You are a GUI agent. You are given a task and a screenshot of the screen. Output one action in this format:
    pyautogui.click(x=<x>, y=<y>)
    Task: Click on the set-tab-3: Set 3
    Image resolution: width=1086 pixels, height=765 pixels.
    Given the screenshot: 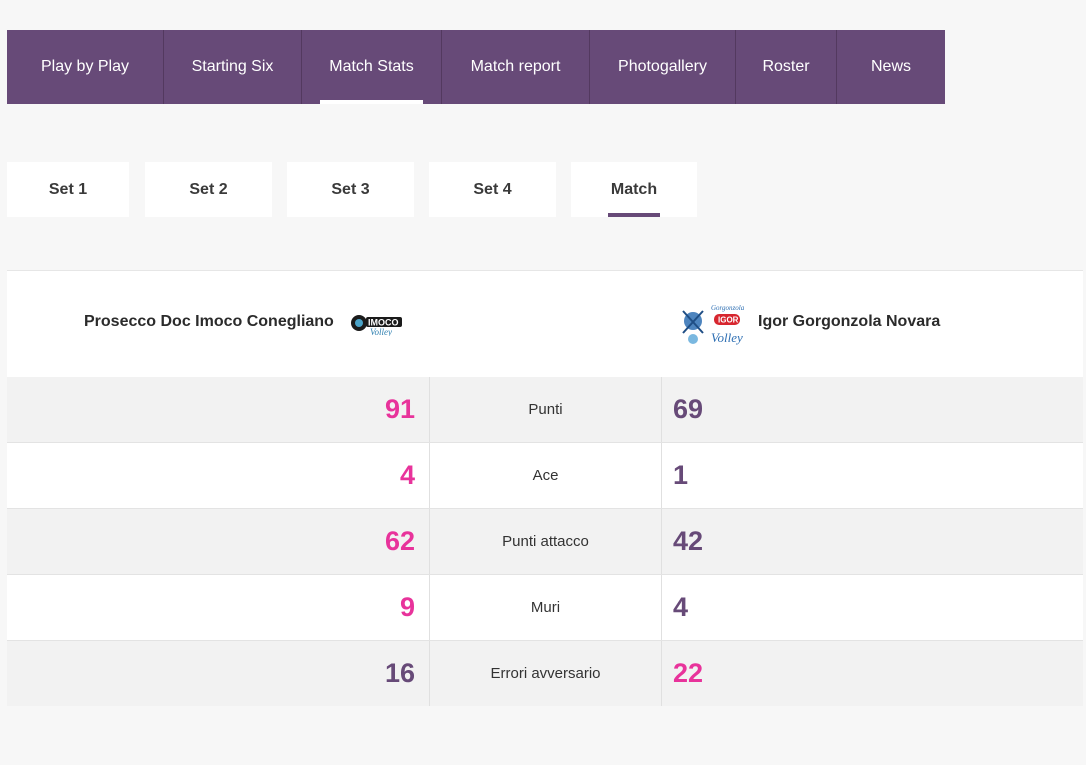 What is the action you would take?
    pyautogui.click(x=350, y=189)
    